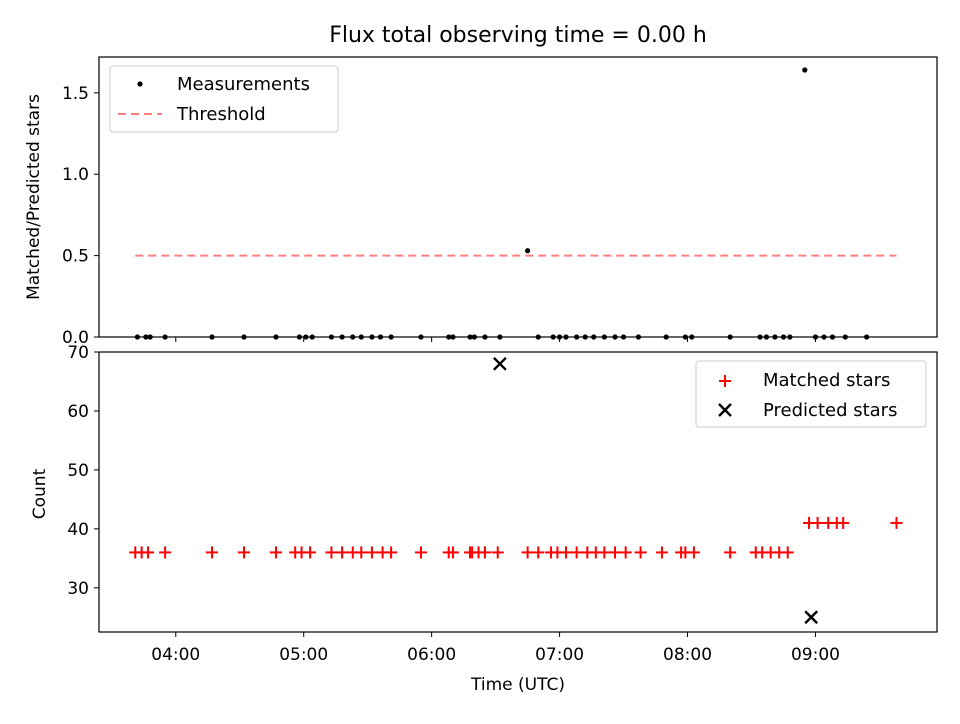 The width and height of the screenshot is (960, 724). I want to click on legend-threshold-label: Threshold, so click(221, 114).